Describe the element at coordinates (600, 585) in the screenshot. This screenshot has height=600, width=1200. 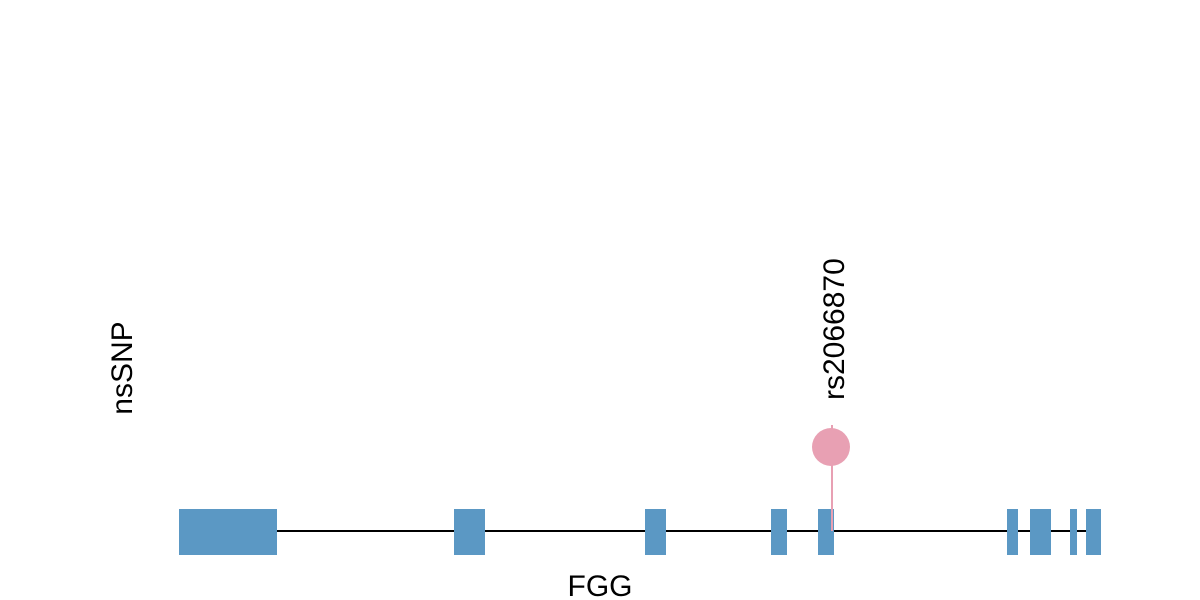
I see `gene-label: FGG` at that location.